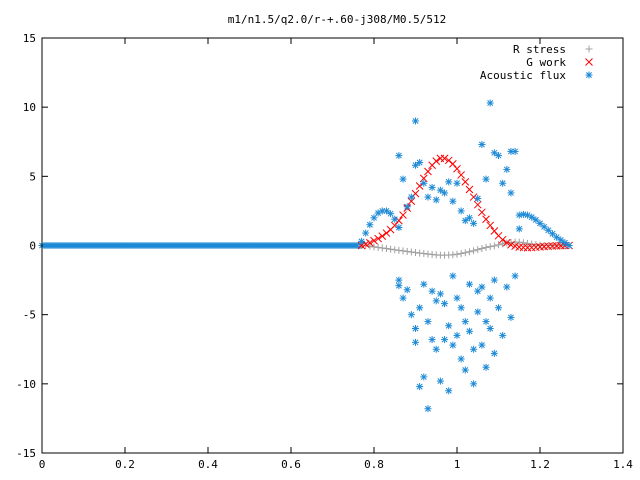 The height and width of the screenshot is (480, 640). Describe the element at coordinates (546, 62) in the screenshot. I see `legend-label: G work` at that location.